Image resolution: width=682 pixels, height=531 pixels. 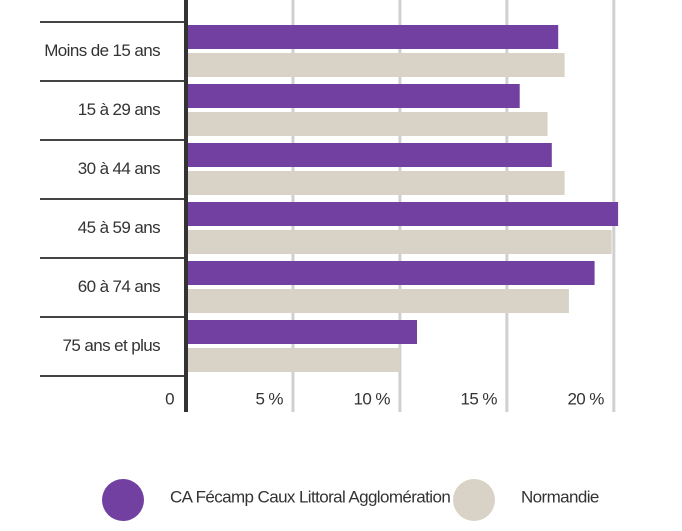 I want to click on legend-label: Normandie, so click(x=560, y=496).